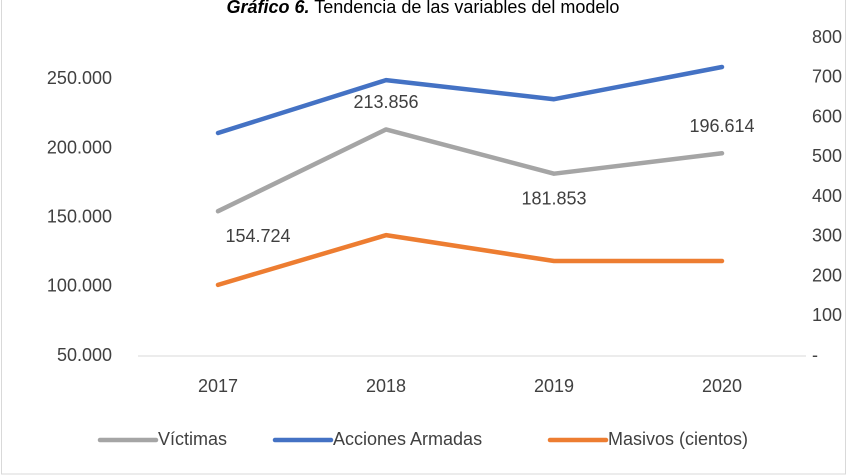  I want to click on data-label: 196.614, so click(721, 126).